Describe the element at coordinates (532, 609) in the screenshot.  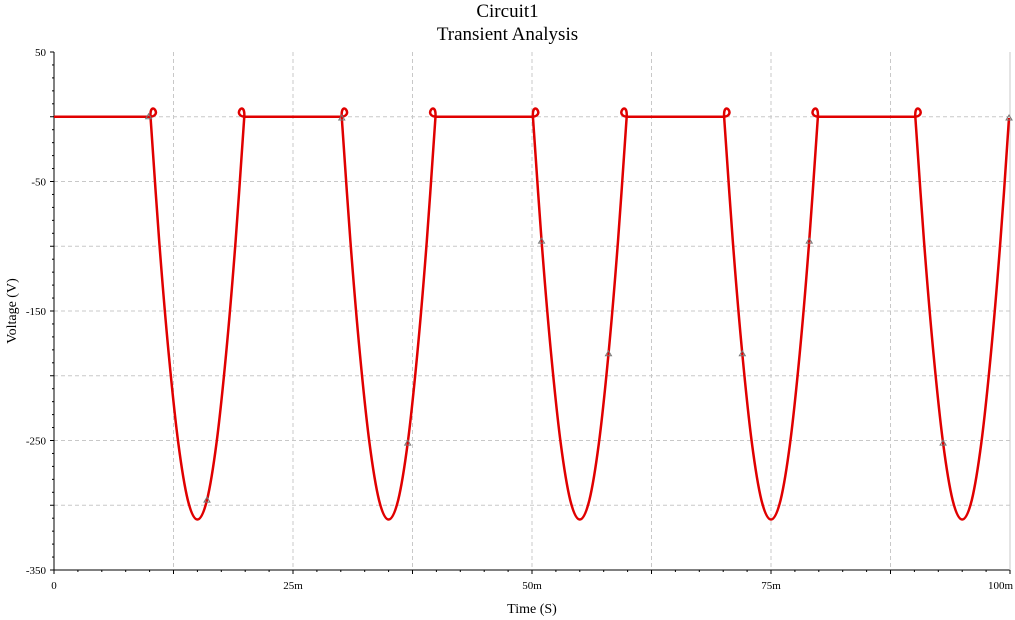
I see `x-axis-label: Time (S)` at that location.